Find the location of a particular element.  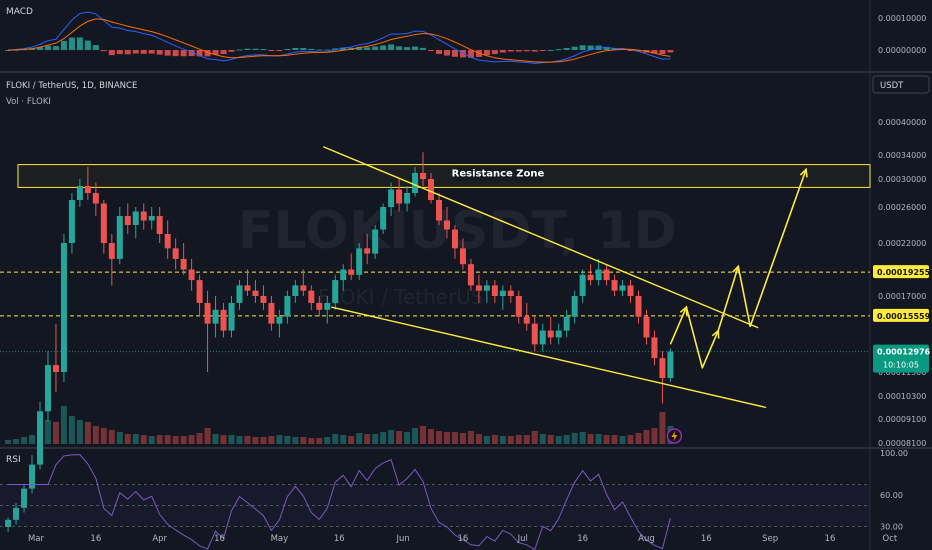

current-price-value: 0.00012976 is located at coordinates (904, 352).